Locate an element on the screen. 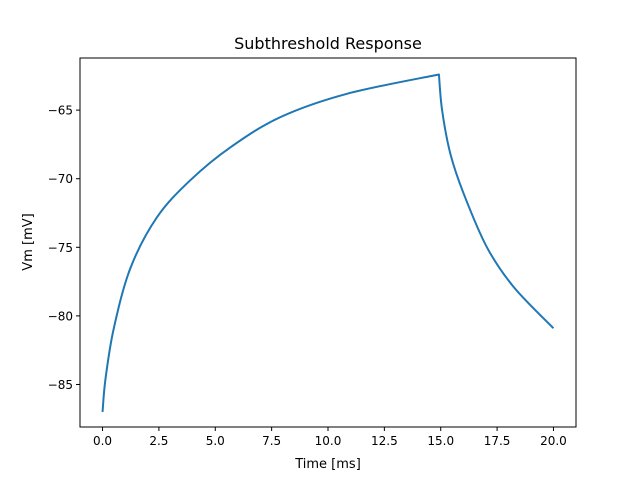  x-axis-label: Time [ms] is located at coordinates (327, 464).